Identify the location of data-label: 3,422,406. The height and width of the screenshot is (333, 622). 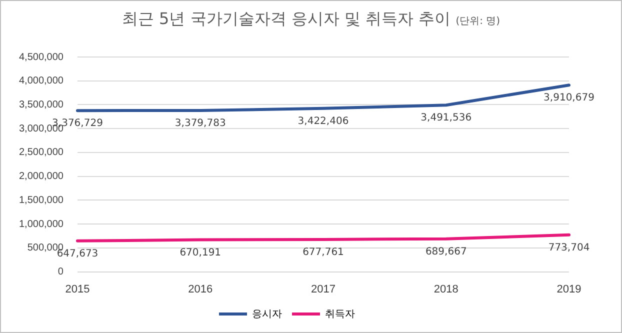
(323, 122).